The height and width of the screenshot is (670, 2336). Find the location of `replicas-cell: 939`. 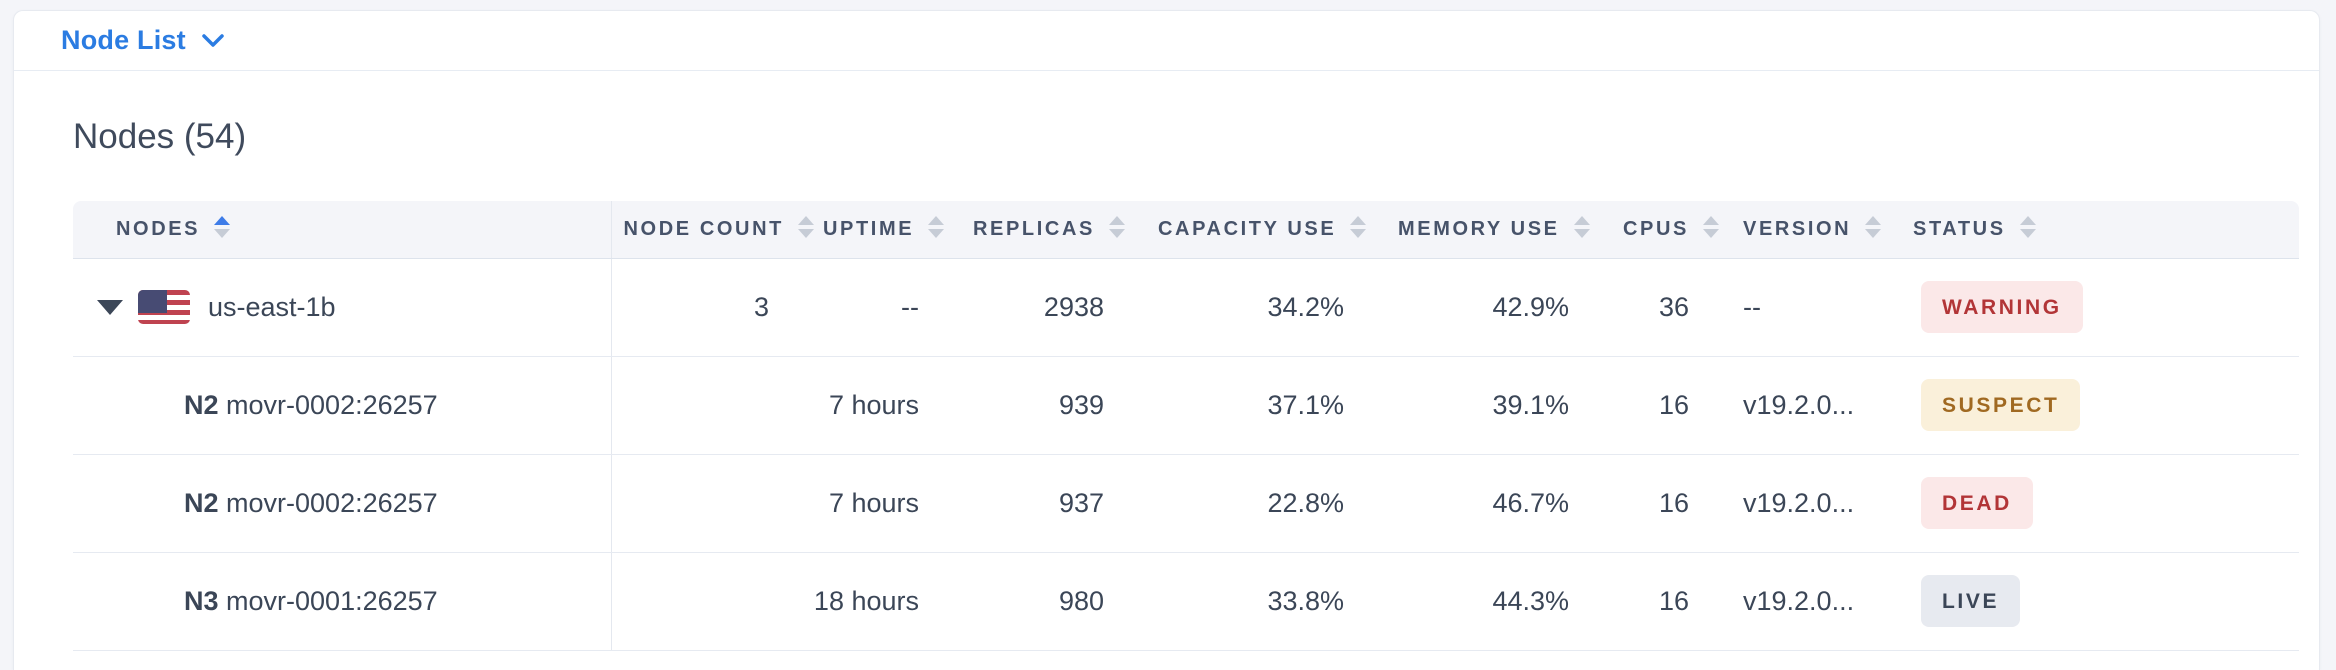

replicas-cell: 939 is located at coordinates (1053, 405).